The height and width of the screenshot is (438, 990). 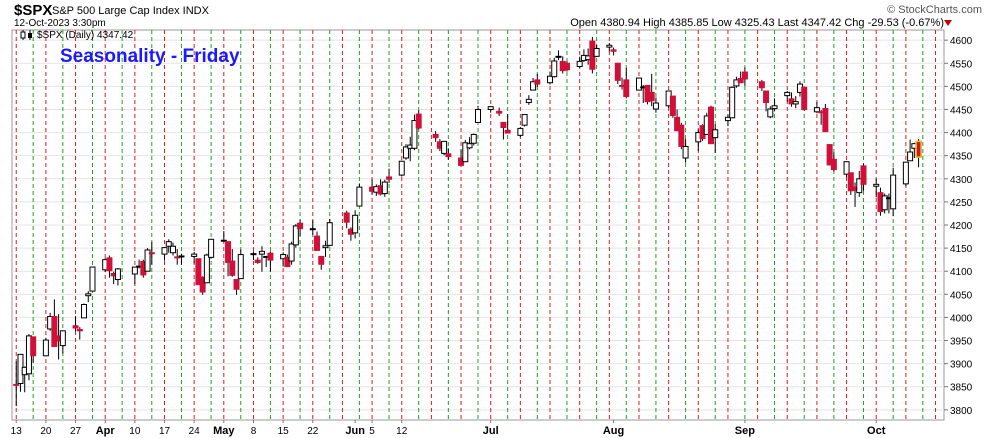 I want to click on y-tick-label: 3800, so click(x=961, y=411).